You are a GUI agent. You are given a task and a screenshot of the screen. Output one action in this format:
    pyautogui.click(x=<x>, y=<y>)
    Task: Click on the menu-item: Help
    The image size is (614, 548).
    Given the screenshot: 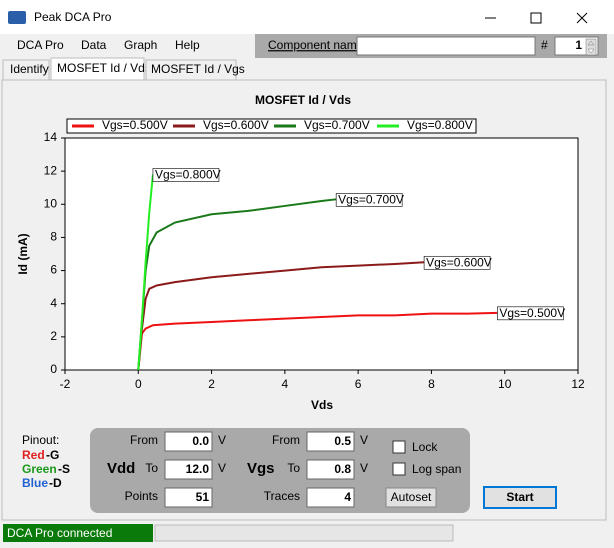 What is the action you would take?
    pyautogui.click(x=187, y=45)
    